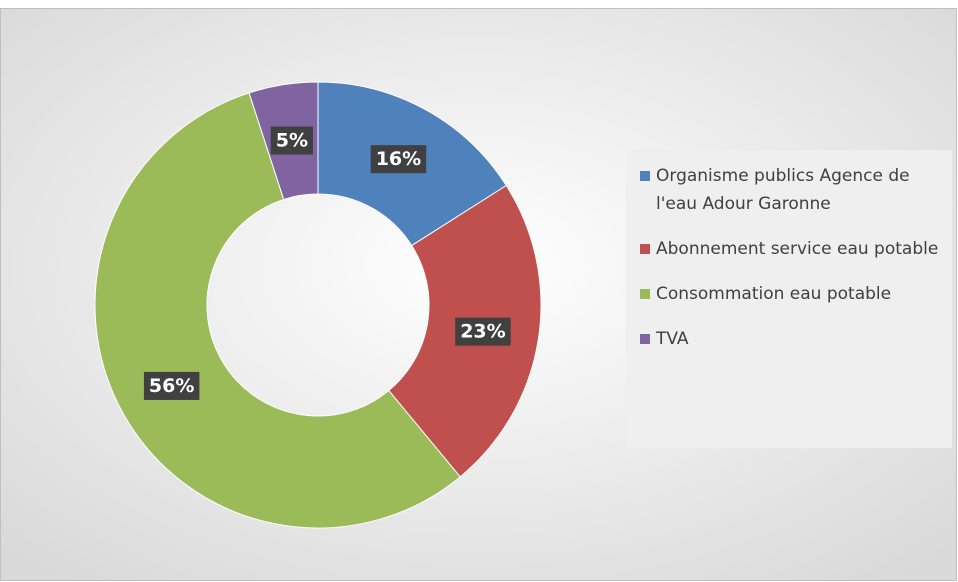 This screenshot has width=958, height=582. Describe the element at coordinates (672, 339) in the screenshot. I see `legend-label: TVA` at that location.